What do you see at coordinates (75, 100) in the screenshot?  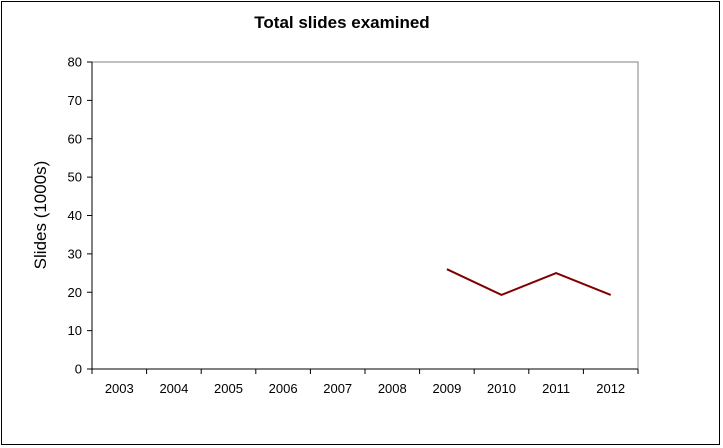 I see `y-tick-label: 70` at bounding box center [75, 100].